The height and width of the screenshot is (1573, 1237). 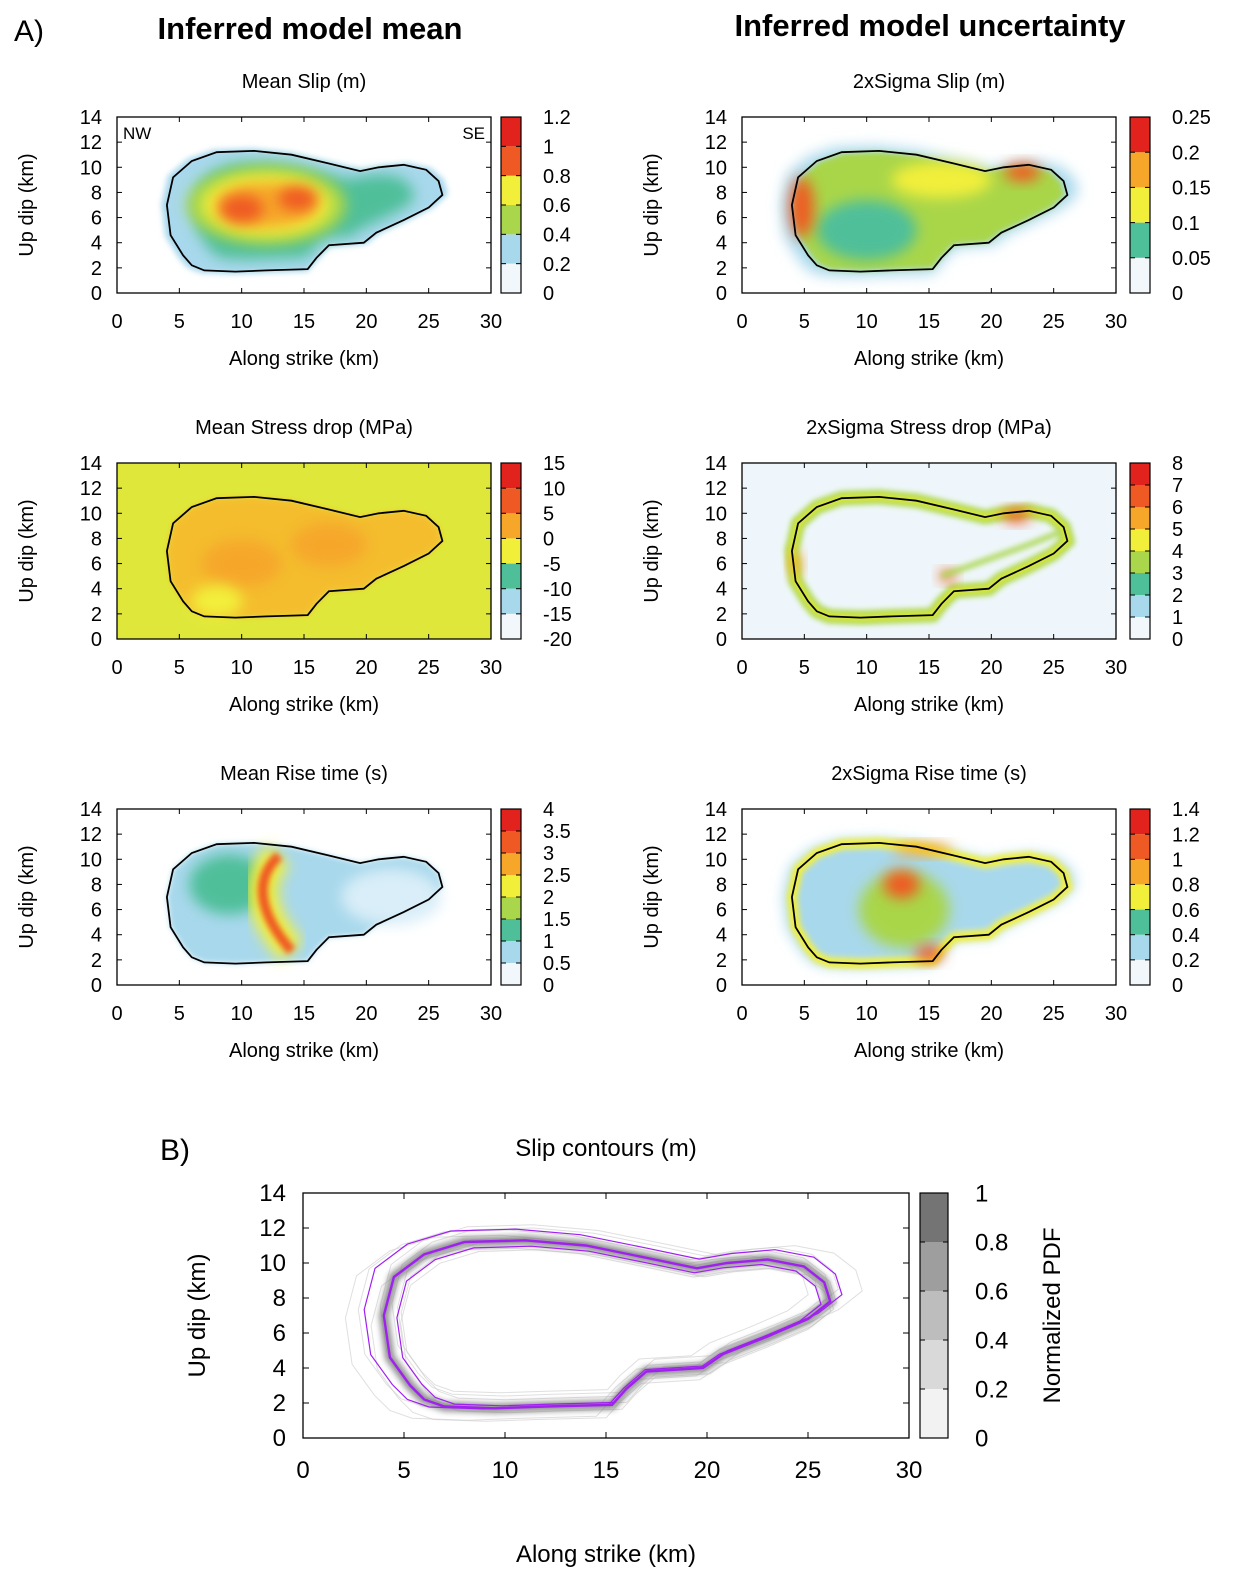 What do you see at coordinates (929, 82) in the screenshot?
I see `sigma-slip-title: 2xSigma Slip (m)` at bounding box center [929, 82].